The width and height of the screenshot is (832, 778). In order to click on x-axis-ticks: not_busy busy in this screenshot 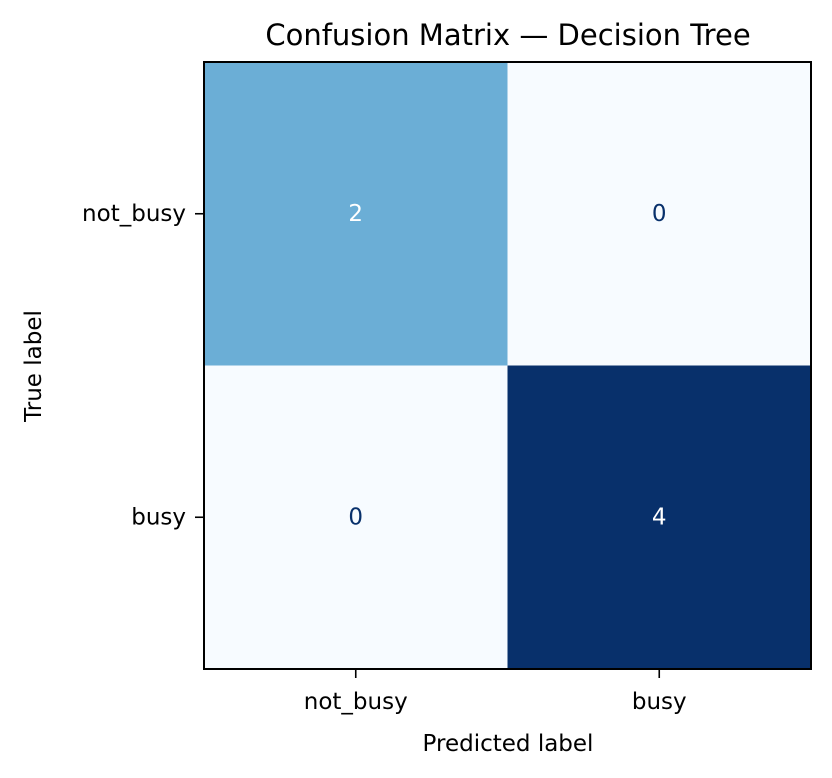, I will do `click(495, 692)`.